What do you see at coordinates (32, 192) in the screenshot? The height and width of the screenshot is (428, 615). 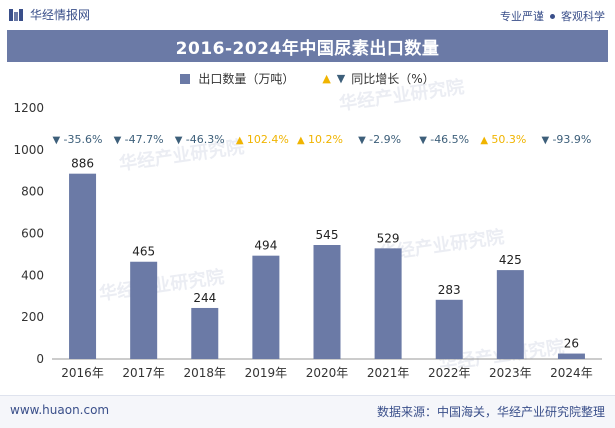 I see `y-tick-label: 800` at bounding box center [32, 192].